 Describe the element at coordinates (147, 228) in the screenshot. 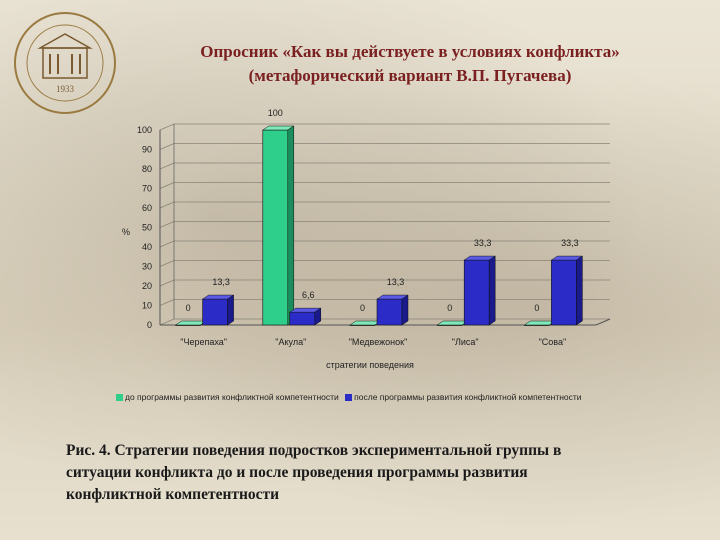

I see `y-tick-label: 50` at that location.